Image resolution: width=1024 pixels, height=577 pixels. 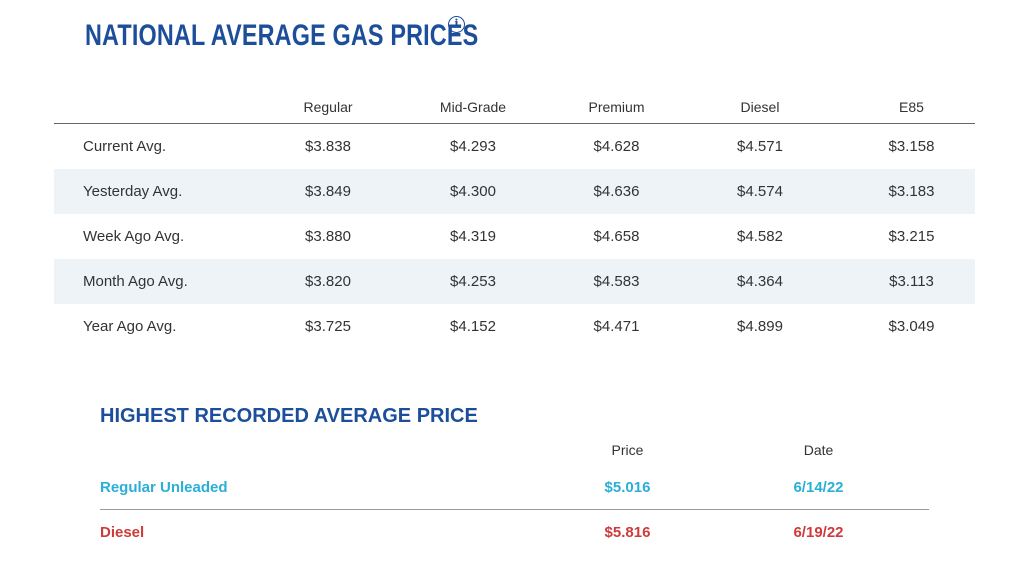 I want to click on table-header-row: Price Date, so click(x=514, y=450).